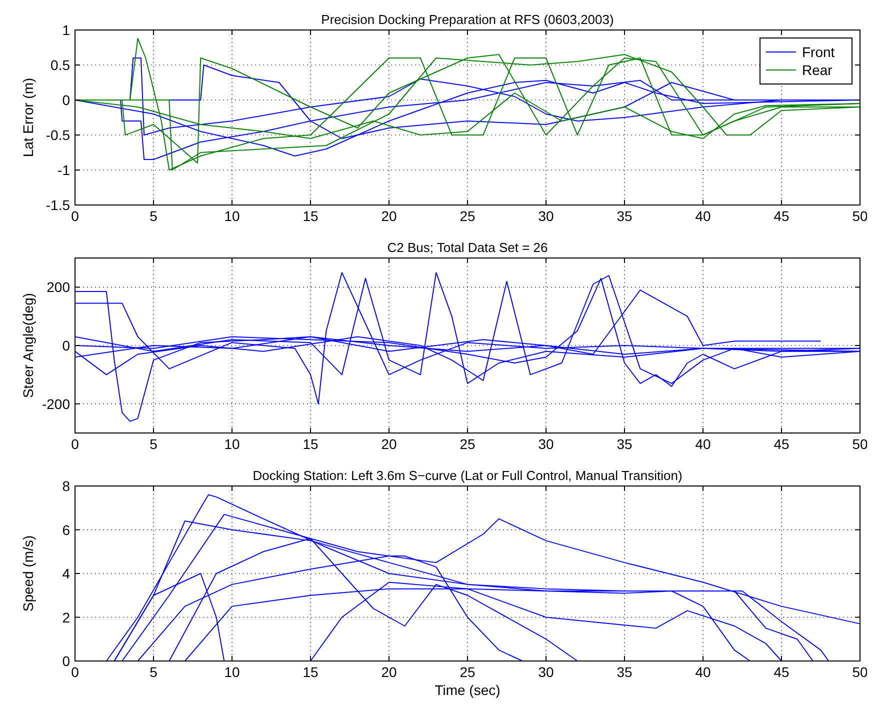  What do you see at coordinates (56, 404) in the screenshot?
I see `y-tick-label: -200` at bounding box center [56, 404].